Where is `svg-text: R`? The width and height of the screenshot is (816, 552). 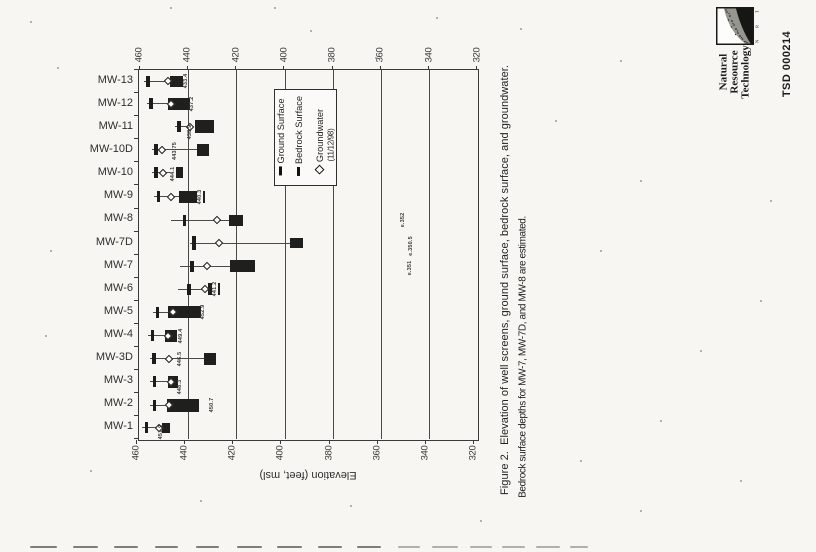 svg-text: R is located at coordinates (757, 26).